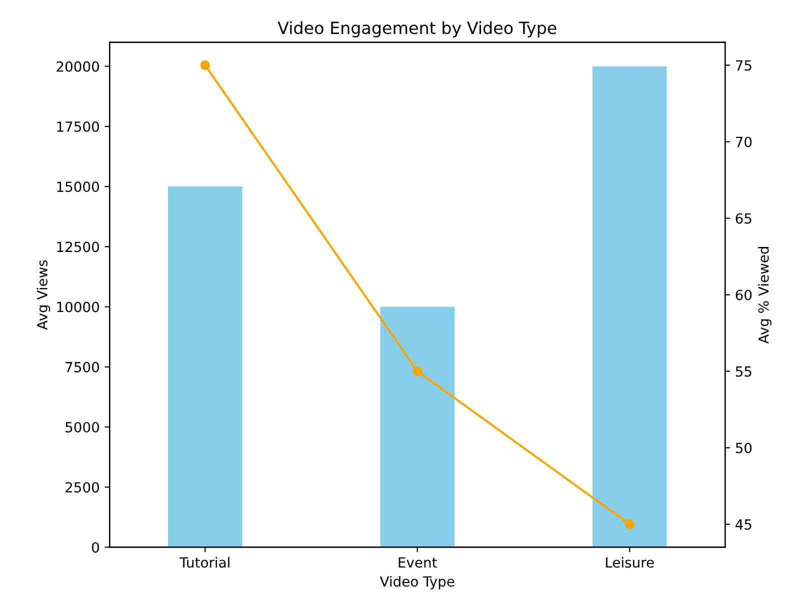  What do you see at coordinates (82, 487) in the screenshot?
I see `y-tick-label: 2500` at bounding box center [82, 487].